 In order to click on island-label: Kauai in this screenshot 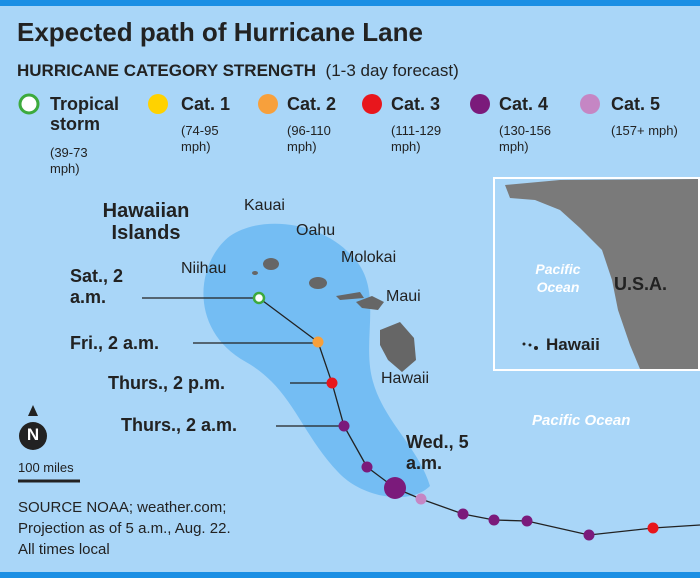, I will do `click(264, 205)`.